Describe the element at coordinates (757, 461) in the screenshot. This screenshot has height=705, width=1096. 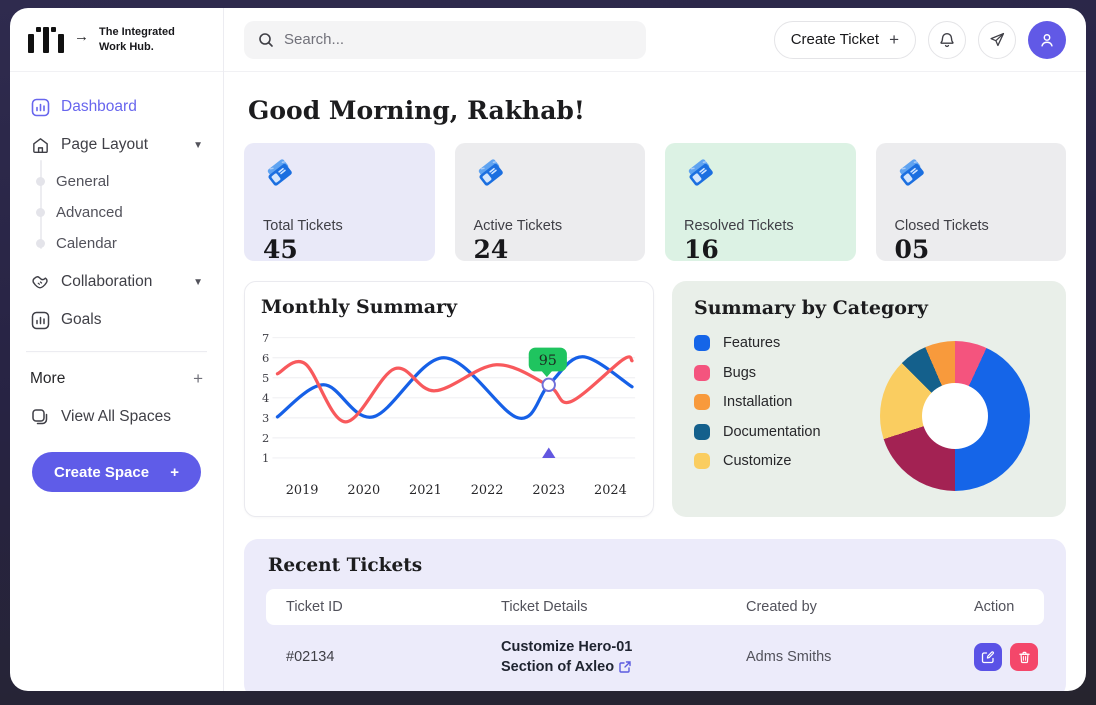
I see `legend-label: Customize` at that location.